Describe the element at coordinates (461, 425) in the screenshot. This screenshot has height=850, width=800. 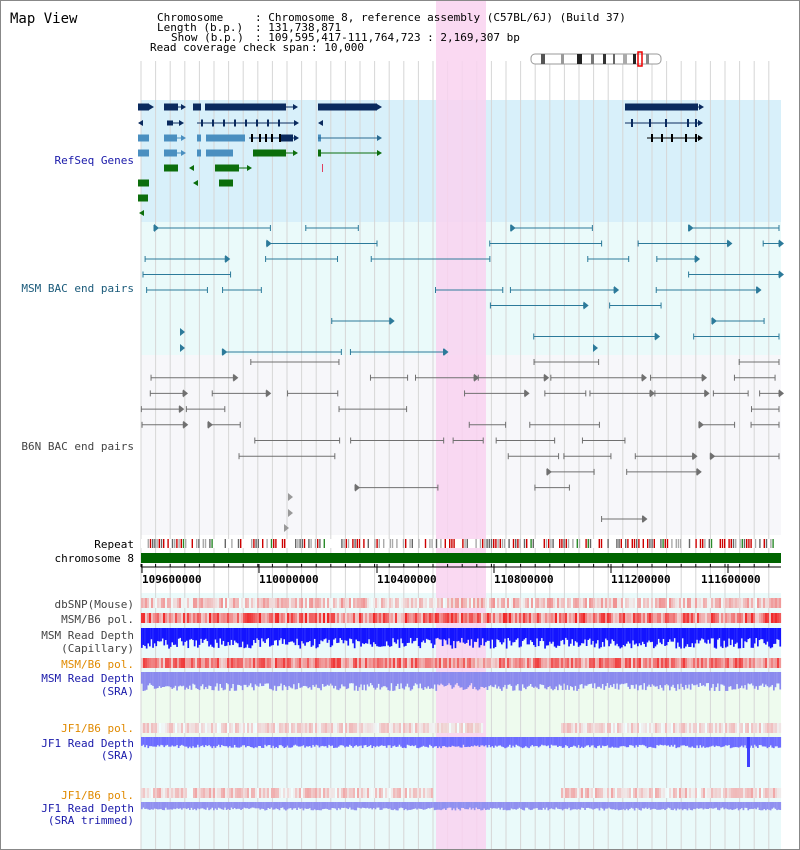
I see `highlight-region` at that location.